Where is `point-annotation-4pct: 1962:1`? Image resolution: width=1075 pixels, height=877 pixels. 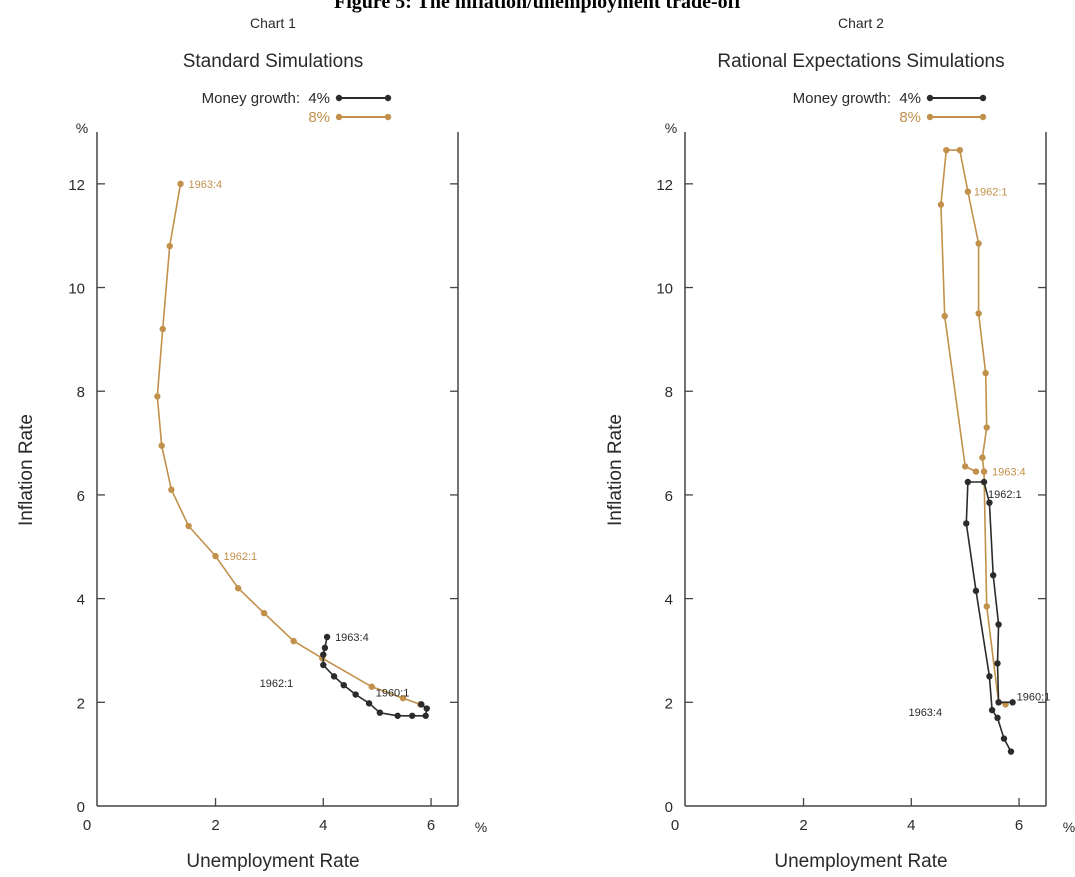 point-annotation-4pct: 1962:1 is located at coordinates (277, 684).